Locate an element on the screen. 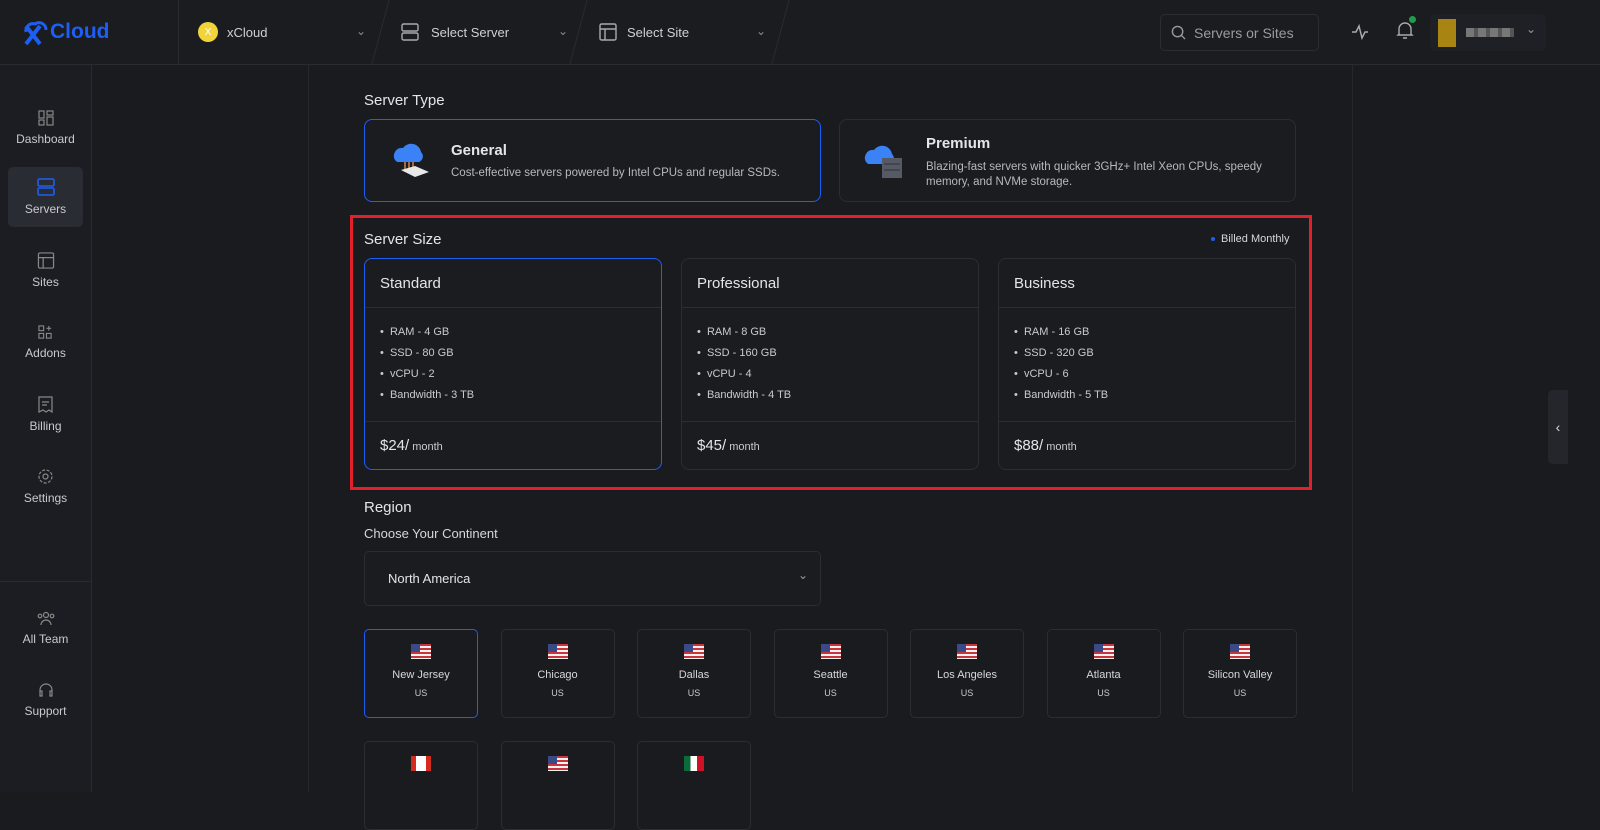  location-chicago: Chicago US is located at coordinates (557, 673).